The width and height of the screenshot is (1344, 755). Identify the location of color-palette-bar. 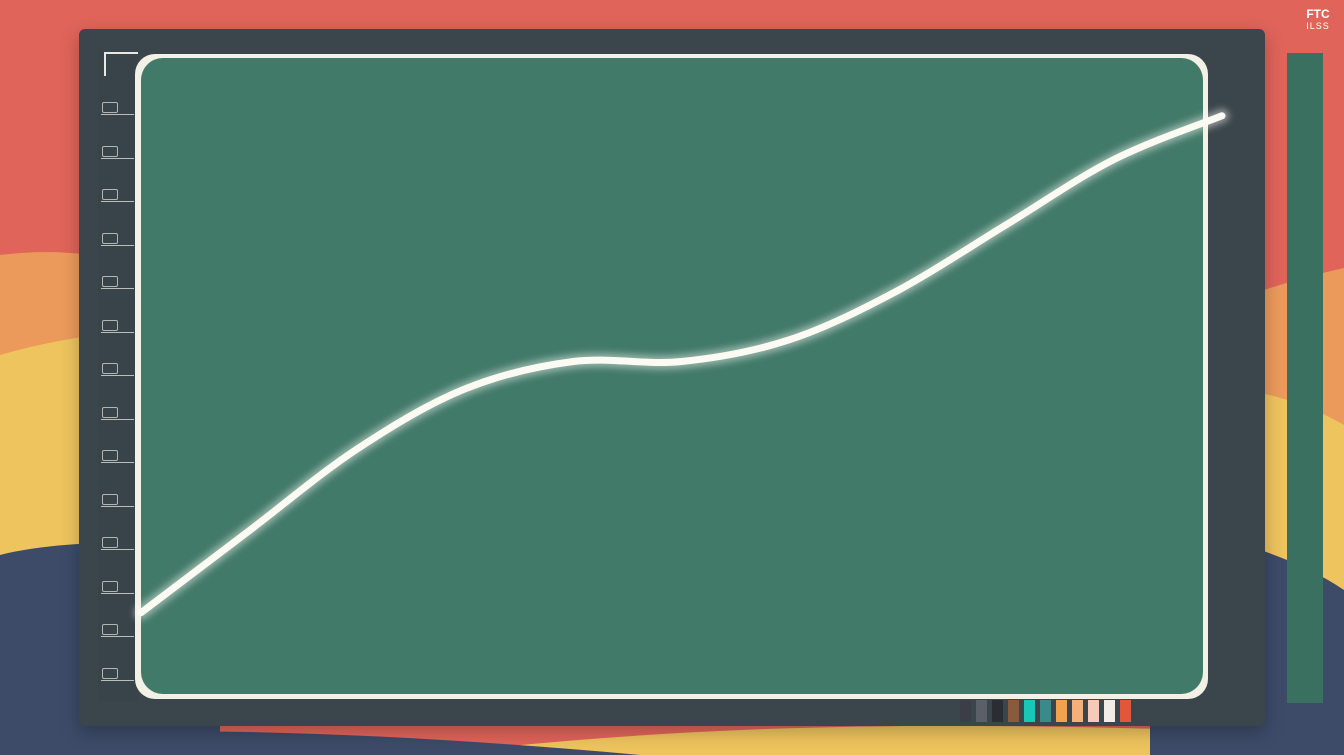
(1052, 712).